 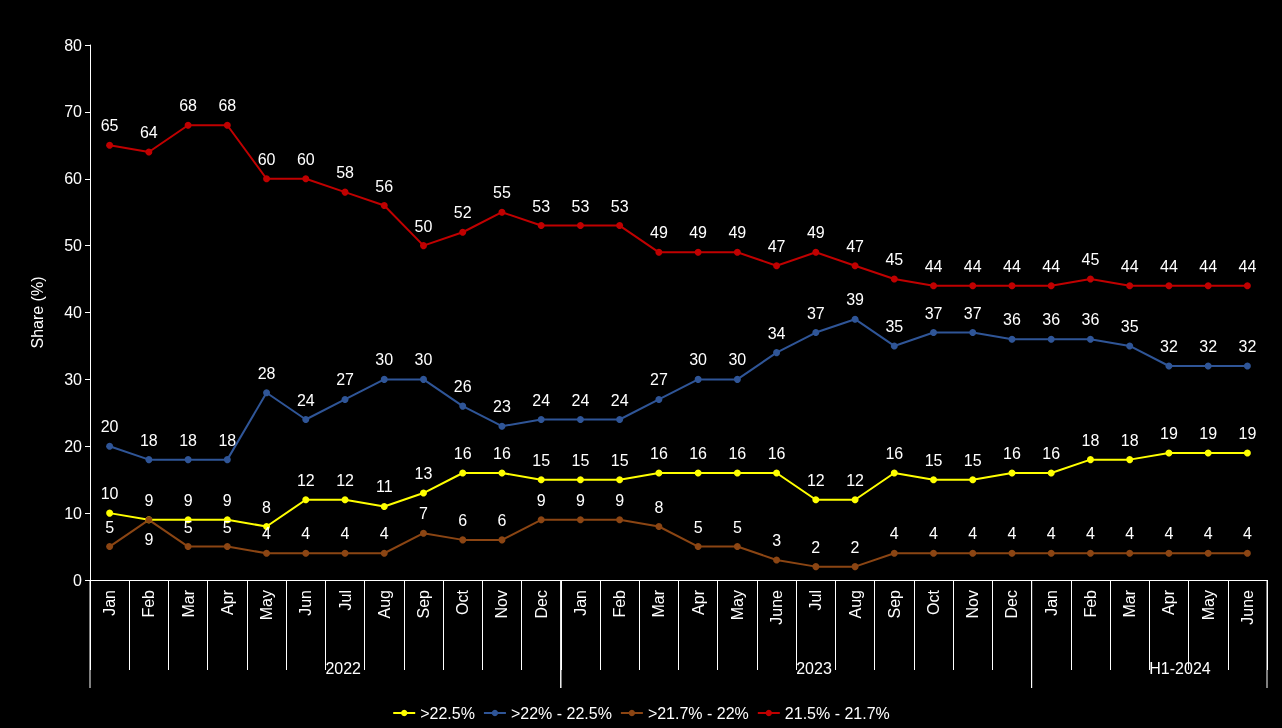 I want to click on data-label: 5, so click(x=110, y=527).